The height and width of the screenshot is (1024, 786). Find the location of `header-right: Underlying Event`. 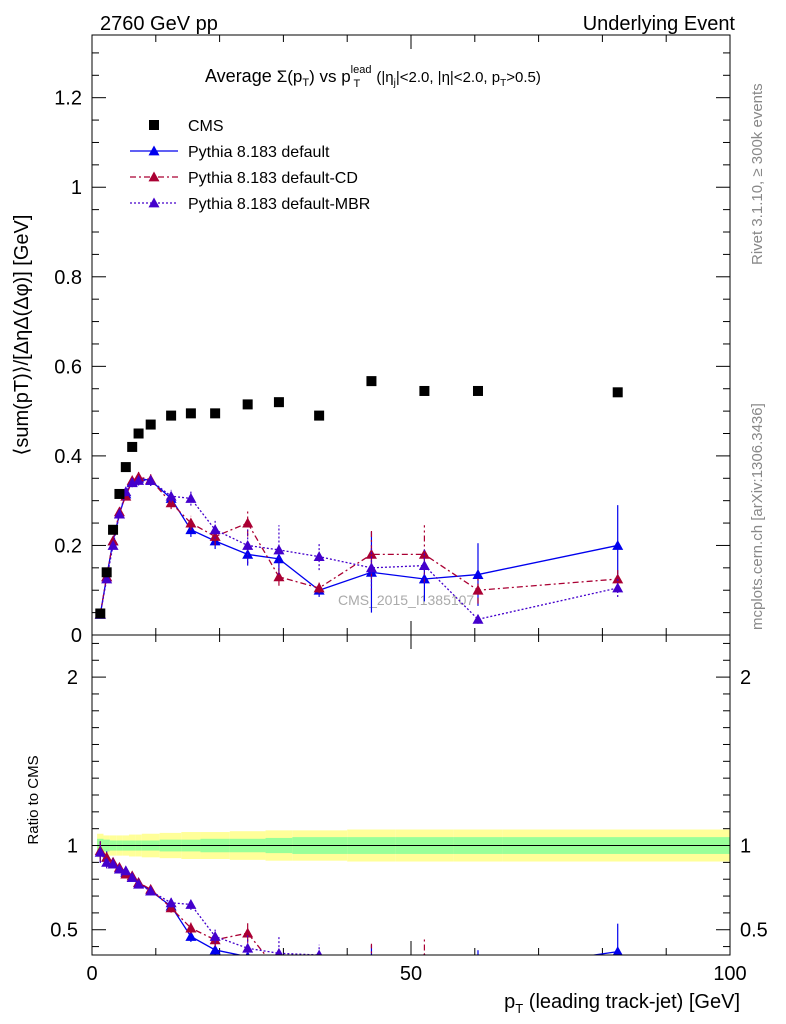

header-right: Underlying Event is located at coordinates (659, 24).